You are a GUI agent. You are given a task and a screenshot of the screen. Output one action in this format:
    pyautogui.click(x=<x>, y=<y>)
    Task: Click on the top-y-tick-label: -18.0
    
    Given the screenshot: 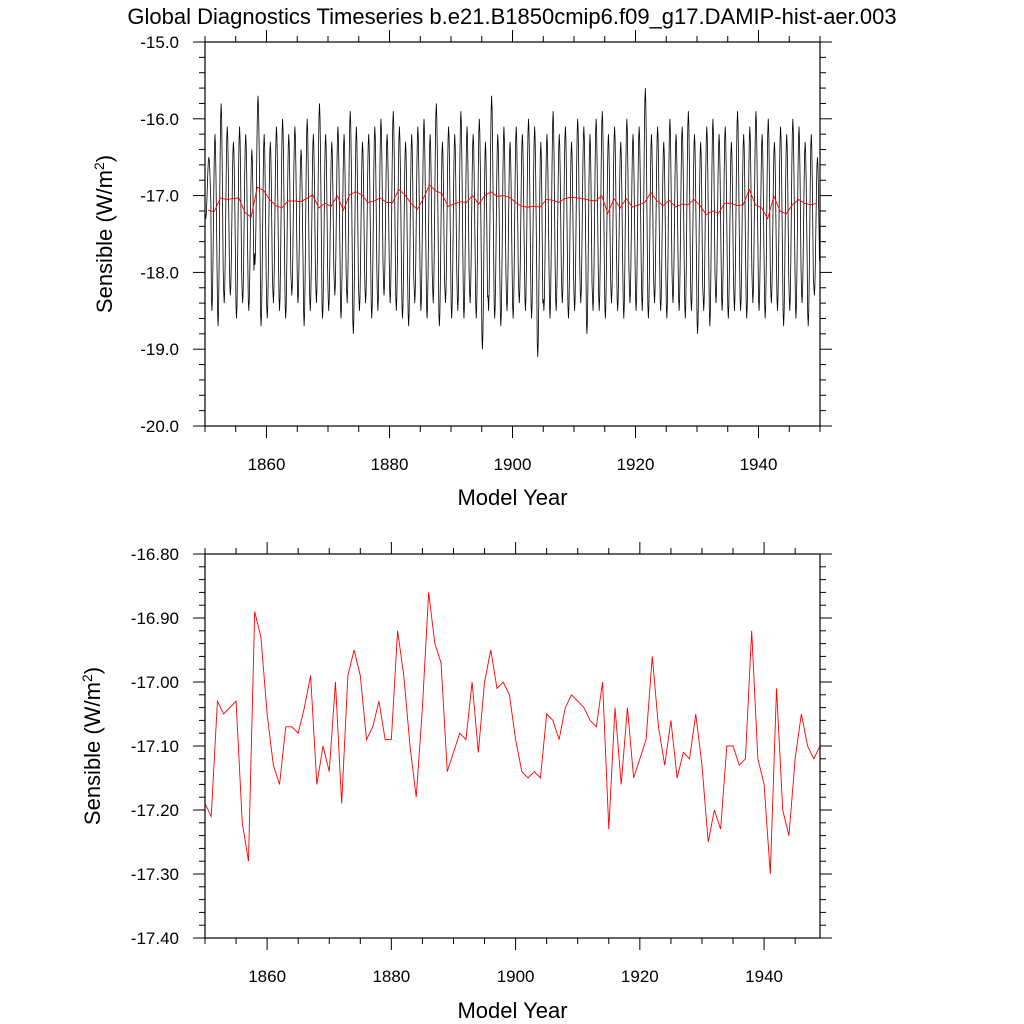 What is the action you would take?
    pyautogui.click(x=159, y=272)
    